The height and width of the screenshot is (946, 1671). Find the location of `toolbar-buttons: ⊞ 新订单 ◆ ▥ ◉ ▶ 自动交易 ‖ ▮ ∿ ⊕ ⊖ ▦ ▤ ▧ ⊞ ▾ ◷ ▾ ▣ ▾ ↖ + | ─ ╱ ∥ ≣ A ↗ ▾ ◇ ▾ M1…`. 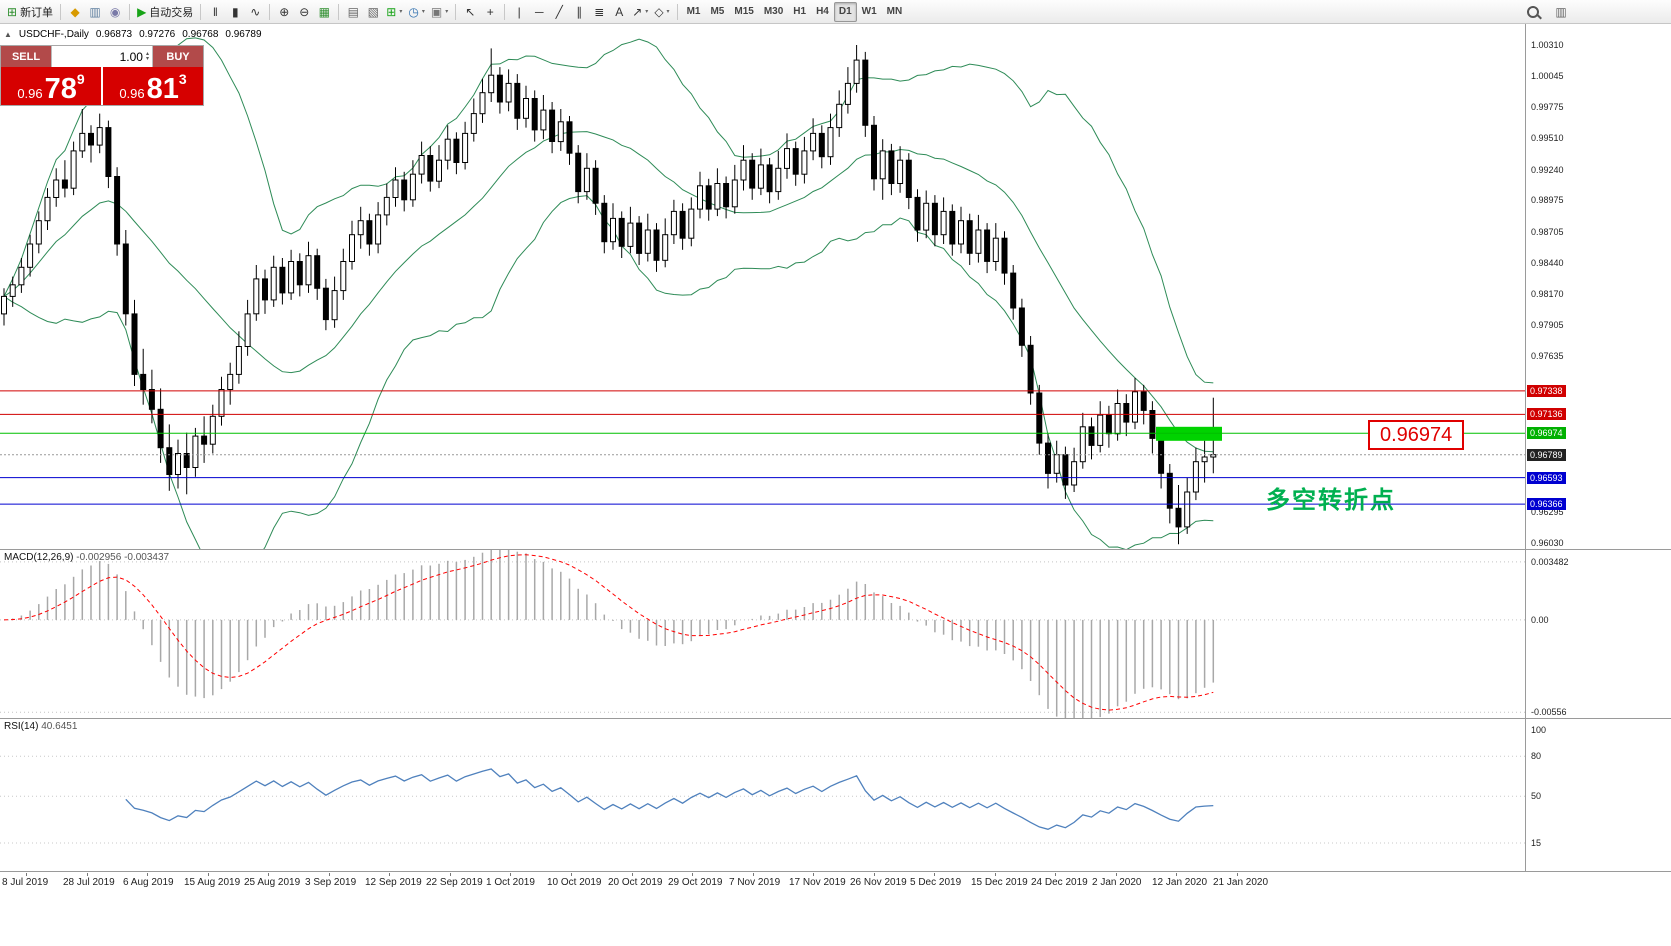

toolbar-buttons: ⊞ 新订单 ◆ ▥ ◉ ▶ 自动交易 ‖ ▮ ∿ ⊕ ⊖ ▦ ▤ ▧ ⊞ ▾ ◷ ▾ ▣ ▾ ↖ + | ─ ╱ ∥ ≣ A ↗ ▾ ◇ ▾ M1… is located at coordinates (455, 11).